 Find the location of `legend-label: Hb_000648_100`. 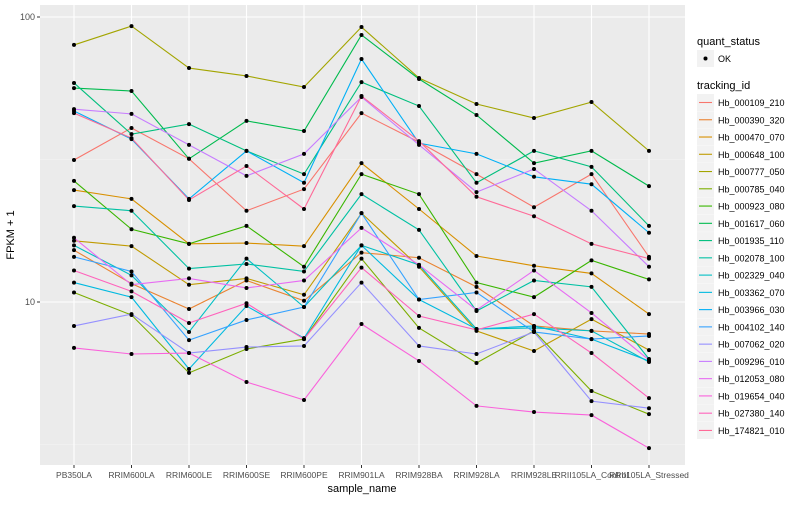

legend-label: Hb_000648_100 is located at coordinates (751, 155).